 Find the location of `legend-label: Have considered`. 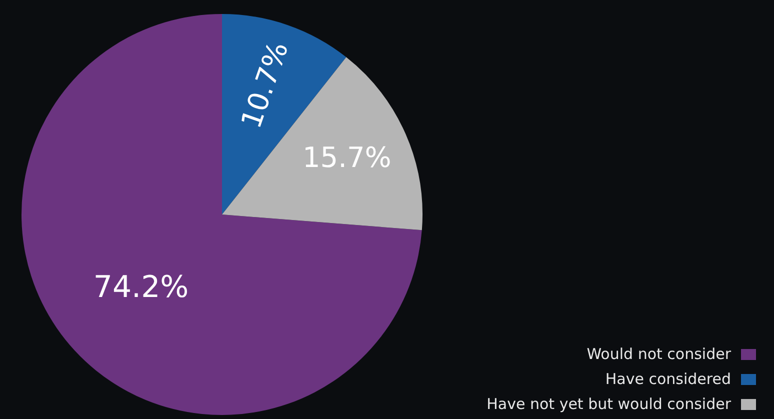

legend-label: Have considered is located at coordinates (668, 379).